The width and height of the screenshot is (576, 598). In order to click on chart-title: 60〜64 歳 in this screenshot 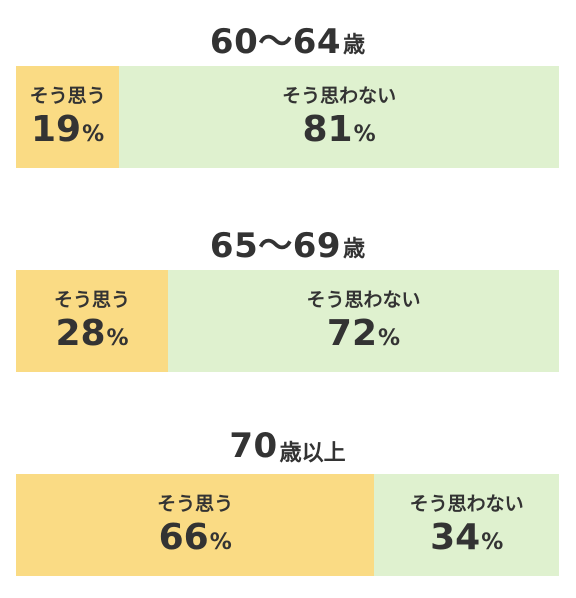, I will do `click(287, 38)`.